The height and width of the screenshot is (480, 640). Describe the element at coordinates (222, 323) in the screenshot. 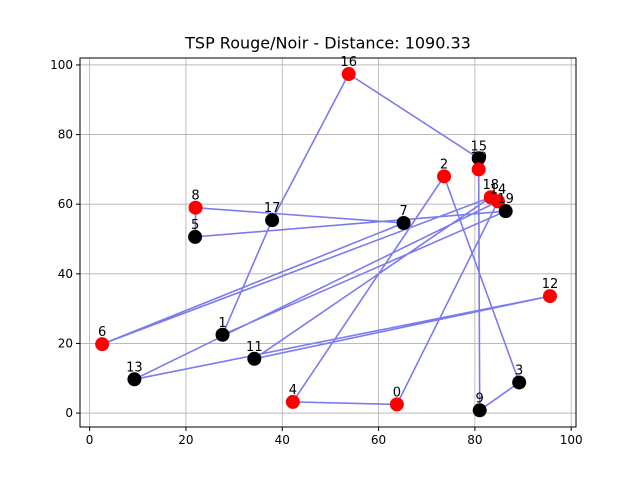

I see `point-label: 1` at that location.